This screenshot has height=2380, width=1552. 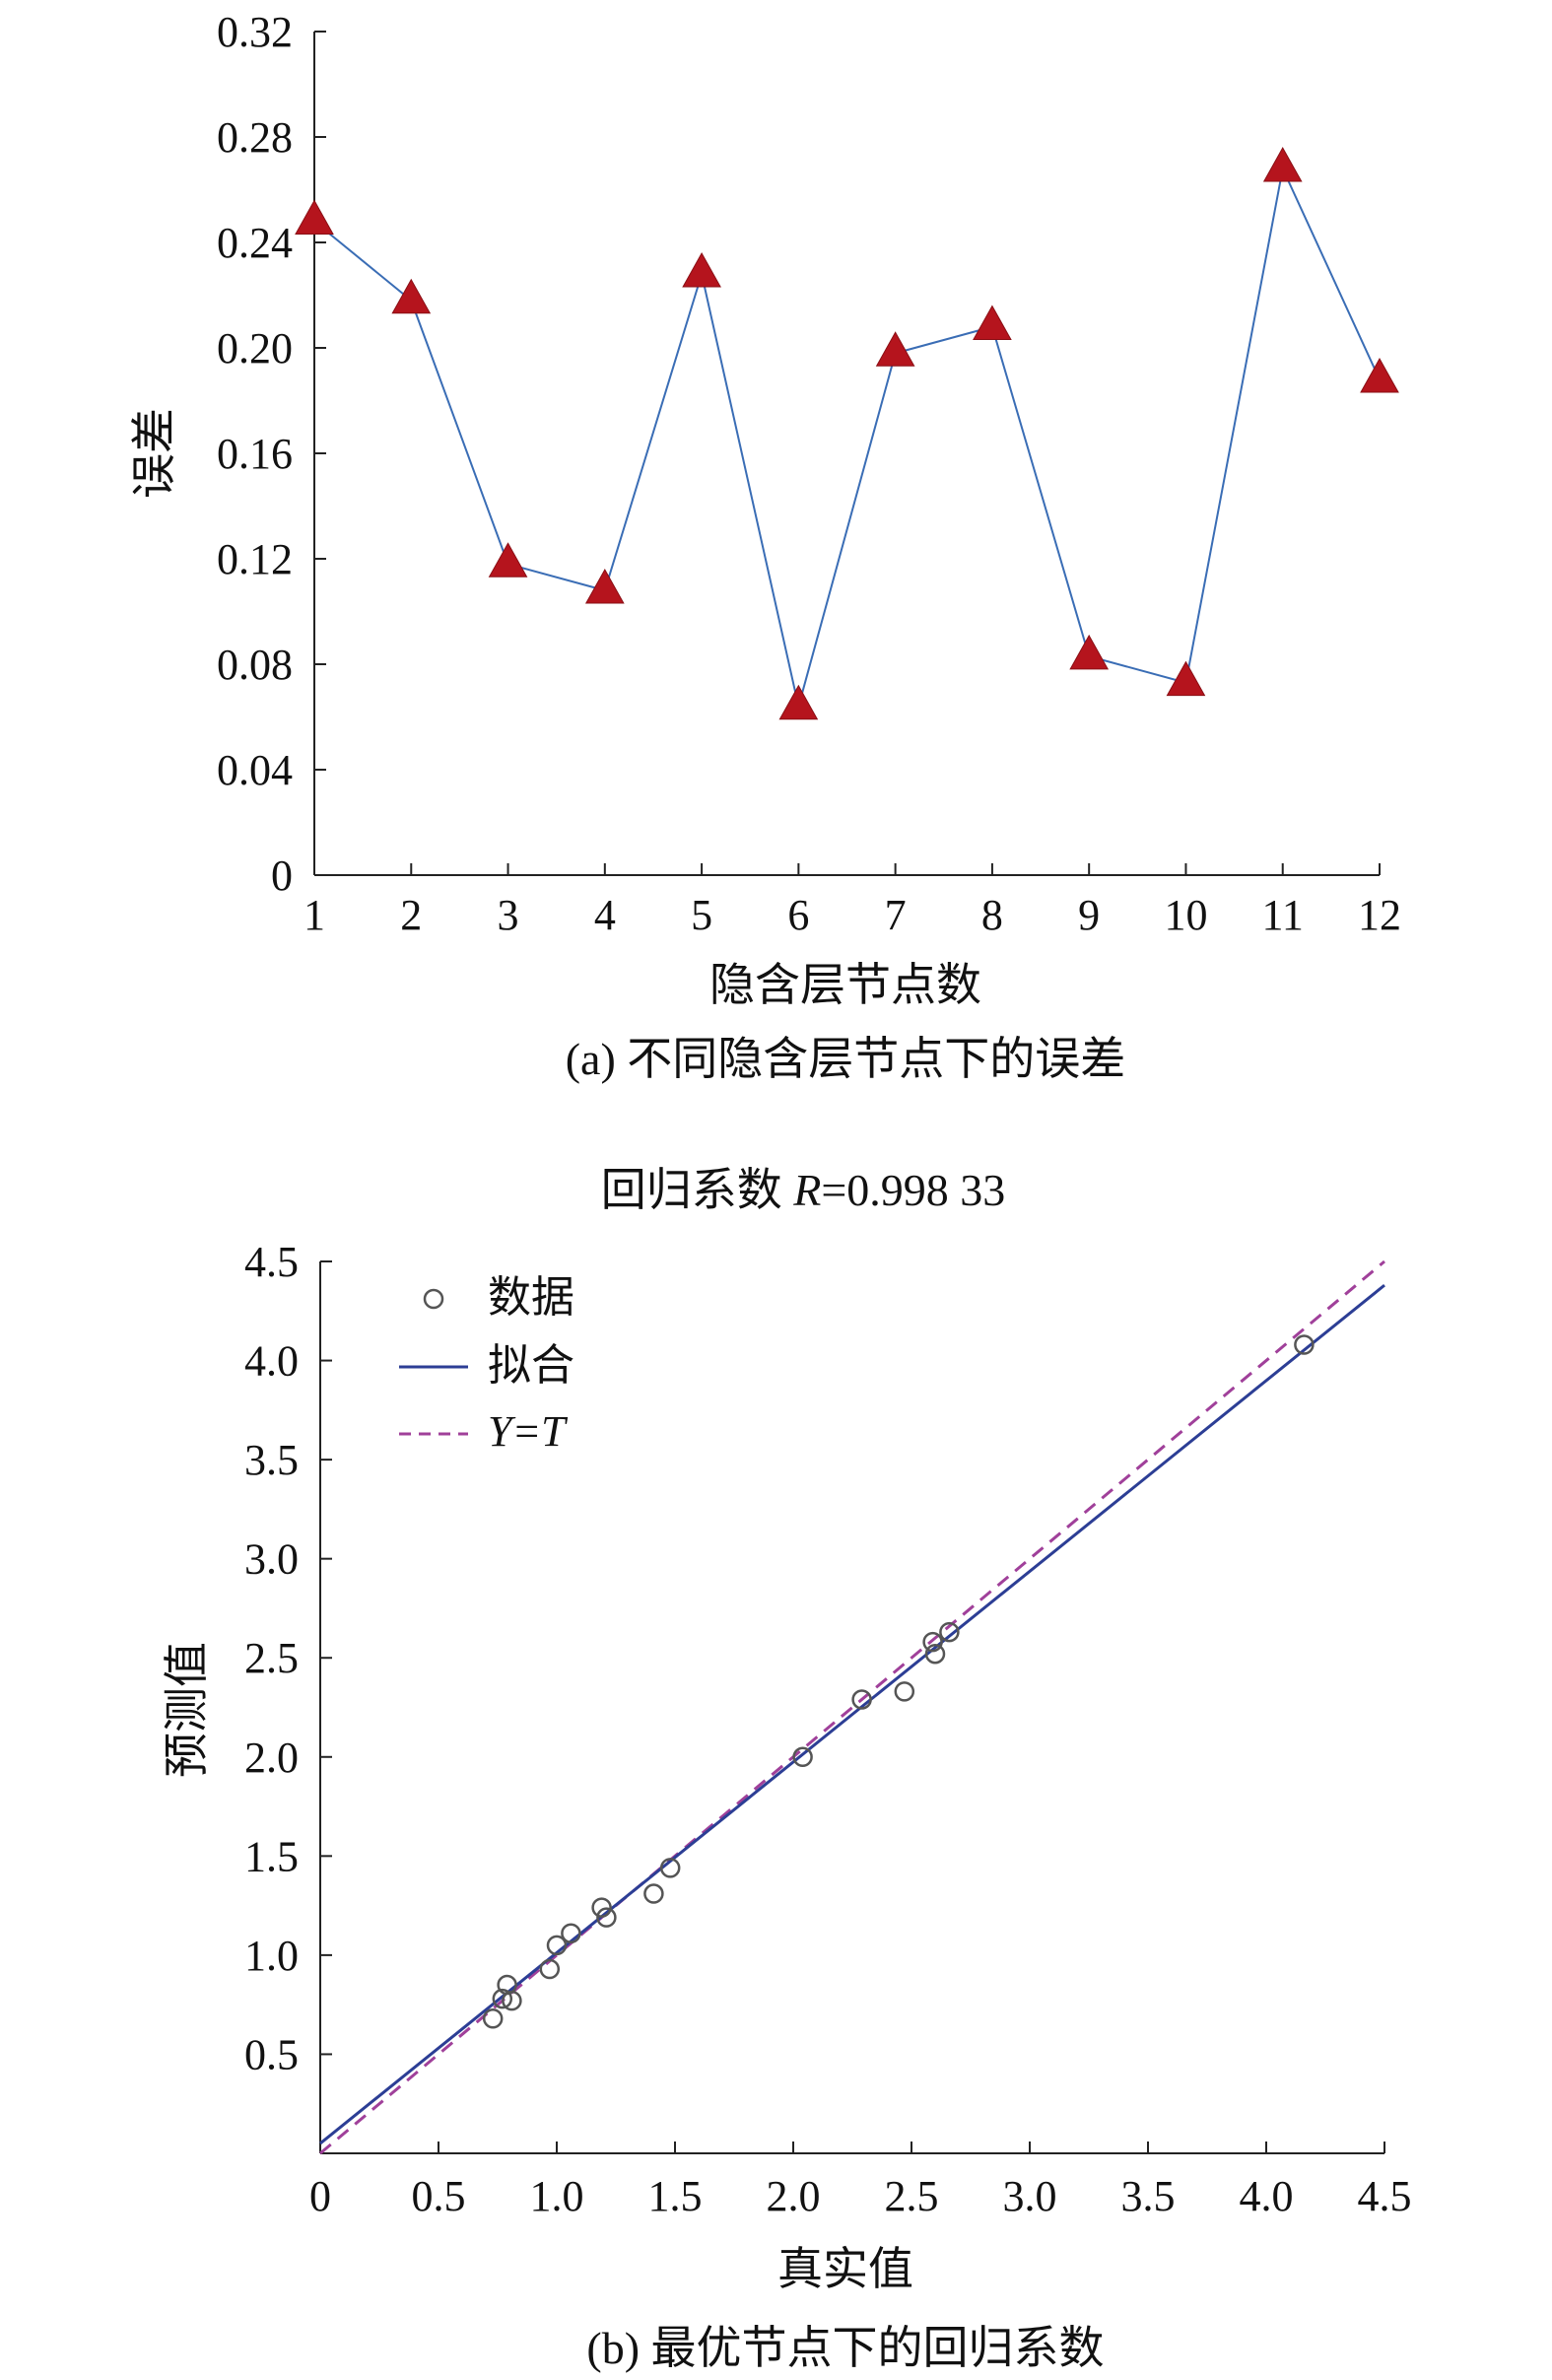 I want to click on chart-a-y-tick-label: 0.20, so click(x=255, y=348).